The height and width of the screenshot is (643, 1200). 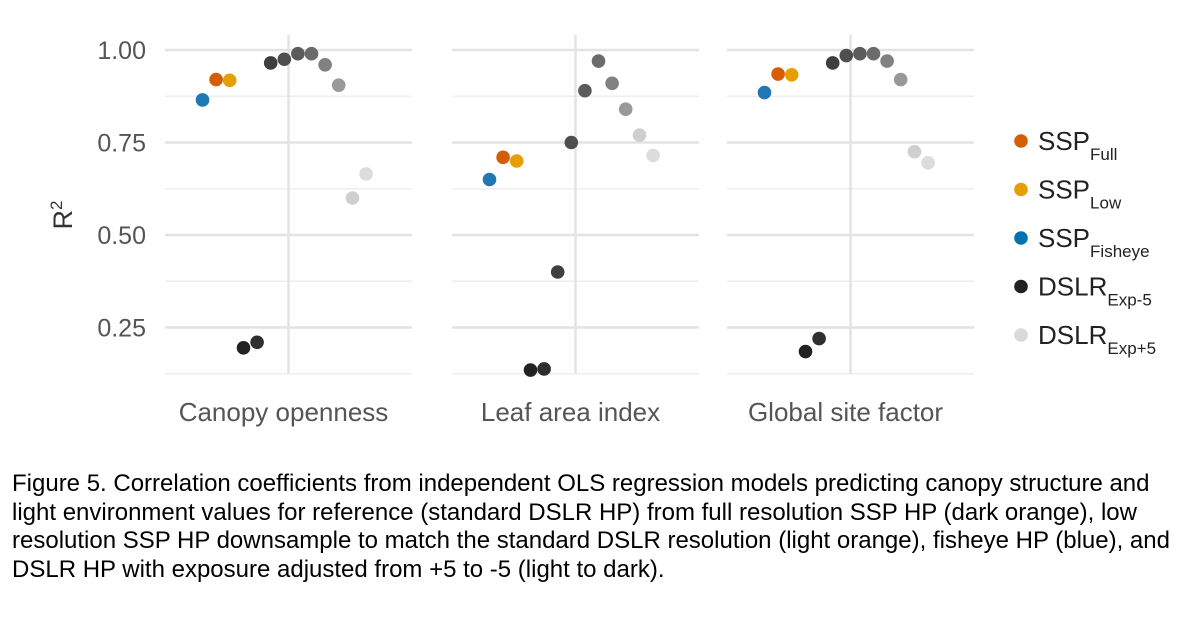 What do you see at coordinates (96, 190) in the screenshot?
I see `y-axis: R2 1.00 0.75 0.50 0.25` at bounding box center [96, 190].